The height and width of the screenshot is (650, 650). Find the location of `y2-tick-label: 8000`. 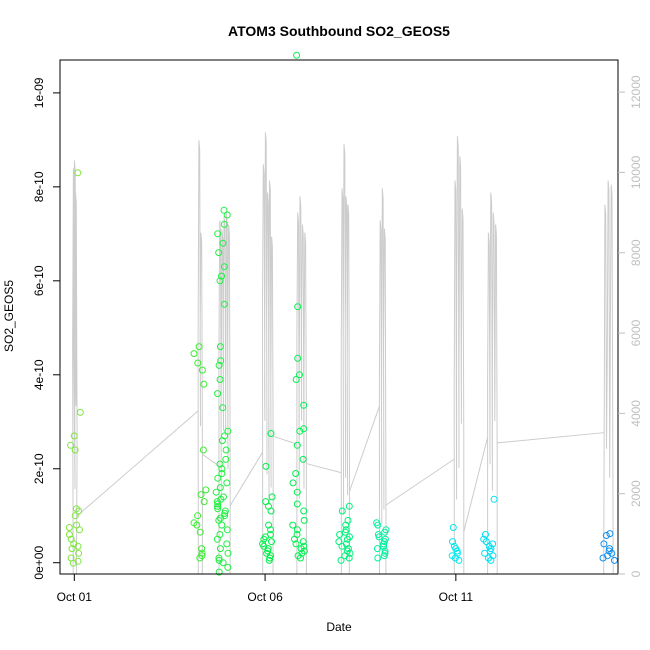

y2-tick-label: 8000 is located at coordinates (636, 252).